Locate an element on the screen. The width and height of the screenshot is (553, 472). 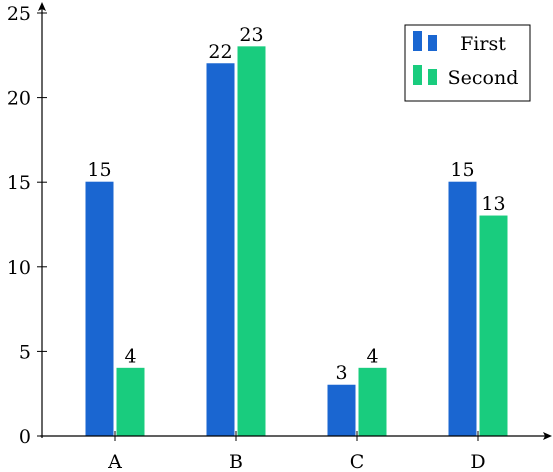
bar-second-c is located at coordinates (372, 402).